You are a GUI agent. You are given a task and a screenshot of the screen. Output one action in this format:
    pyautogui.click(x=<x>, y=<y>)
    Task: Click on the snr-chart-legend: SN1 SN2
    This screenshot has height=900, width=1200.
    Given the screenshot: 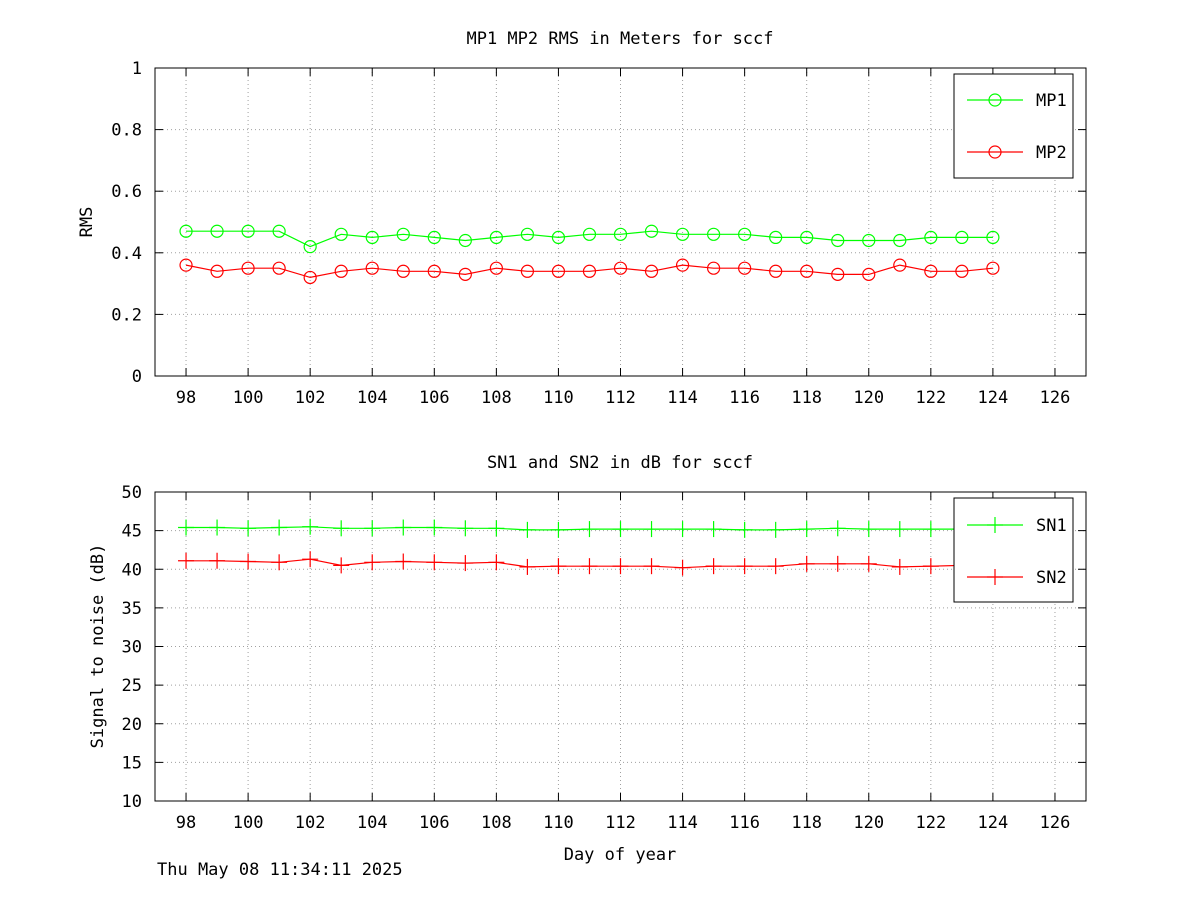 What is the action you would take?
    pyautogui.click(x=1013, y=550)
    